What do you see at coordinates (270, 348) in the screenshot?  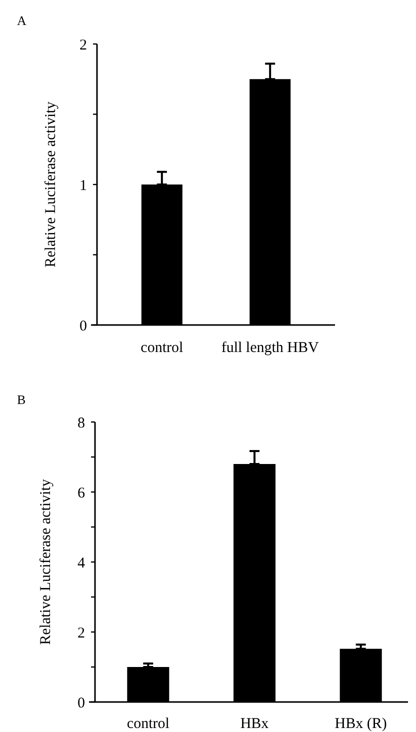 I see `x-tick-label: full length HBV` at bounding box center [270, 348].